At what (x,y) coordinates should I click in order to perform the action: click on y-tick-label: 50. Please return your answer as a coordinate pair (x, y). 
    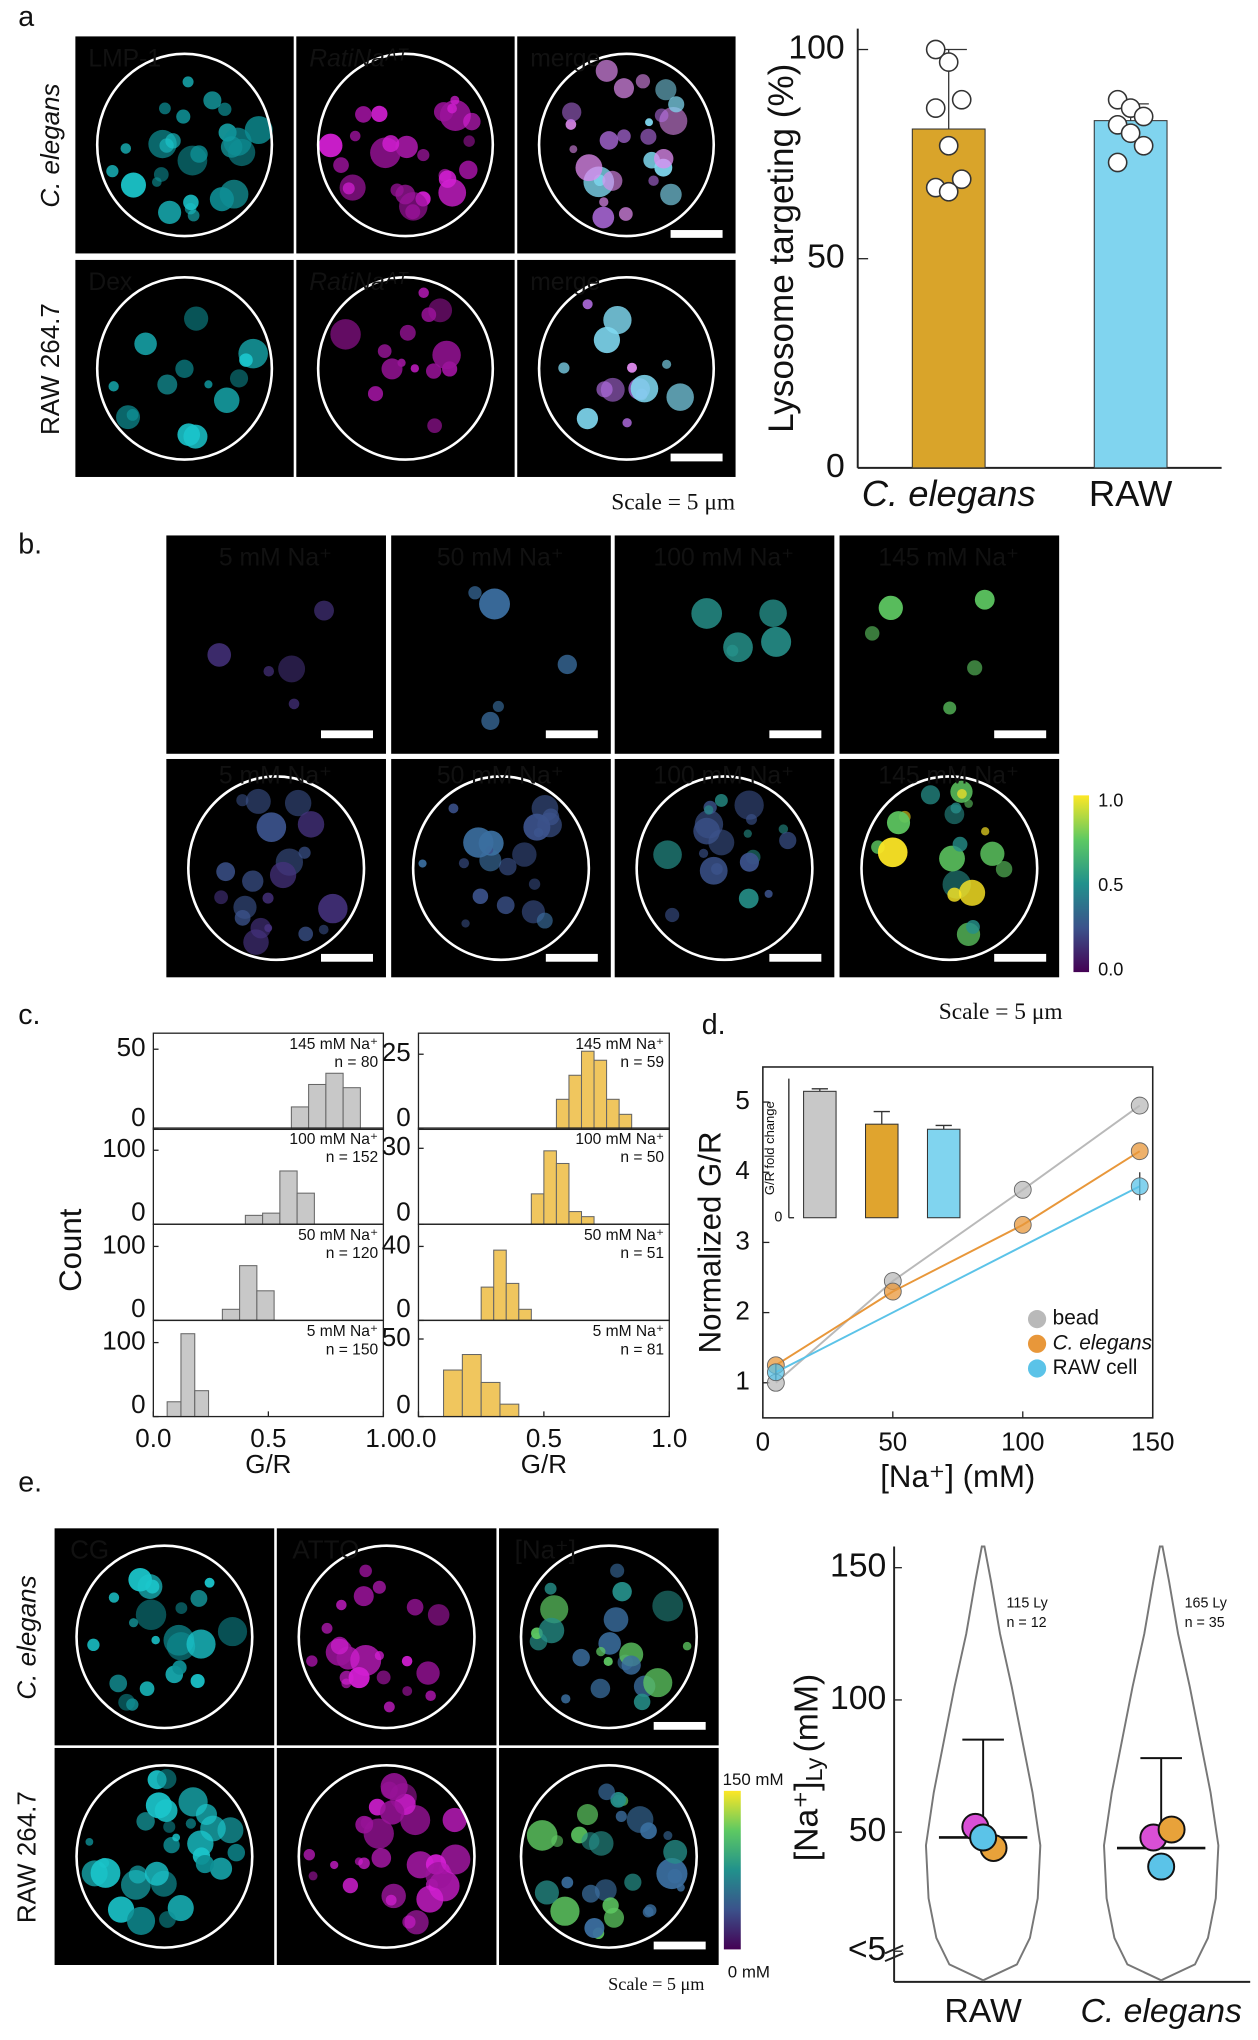
    Looking at the image, I should click on (131, 1047).